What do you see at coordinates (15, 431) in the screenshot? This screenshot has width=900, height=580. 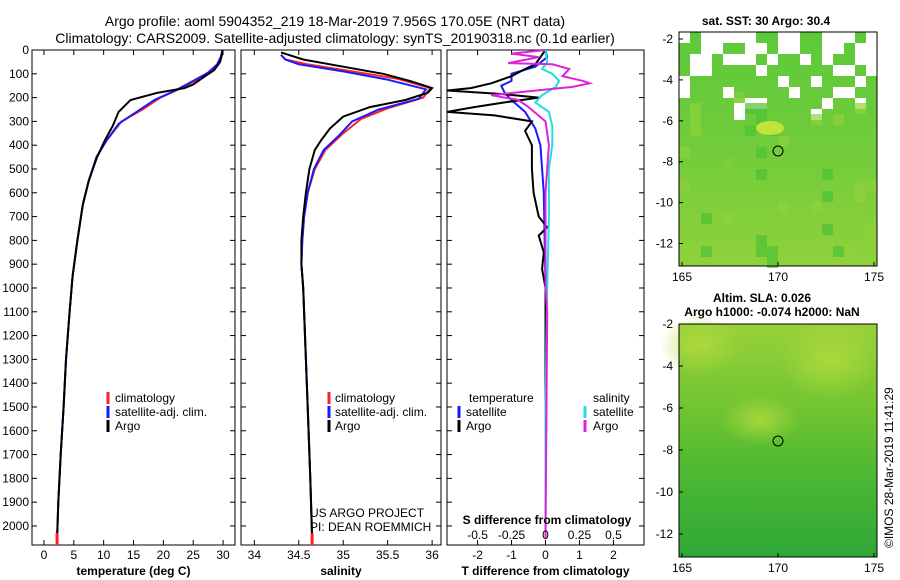 I see `y-tick-label: 1600` at bounding box center [15, 431].